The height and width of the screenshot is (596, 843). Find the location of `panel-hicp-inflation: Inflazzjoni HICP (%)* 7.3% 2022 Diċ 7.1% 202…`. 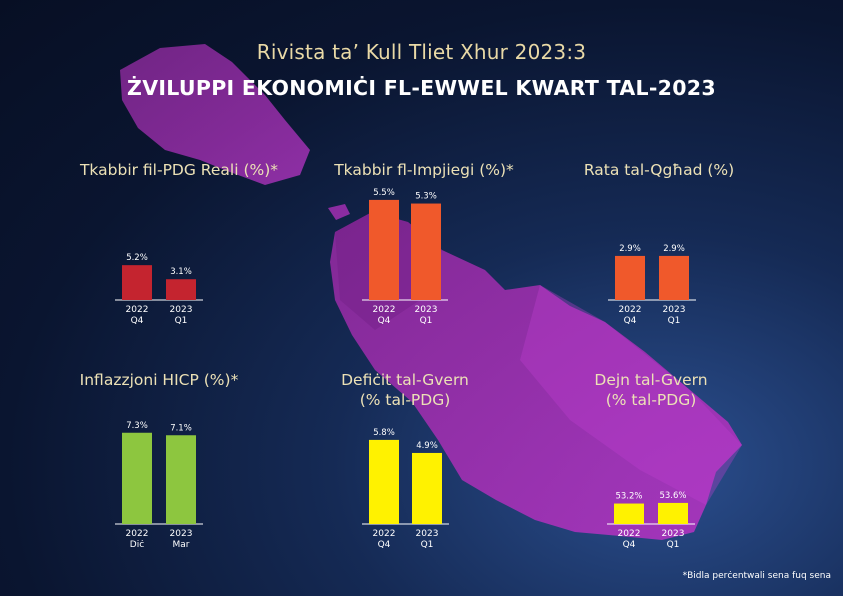

panel-hicp-inflation: Inflazzjoni HICP (%)* 7.3% 2022 Diċ 7.1% 202… is located at coordinates (159, 460).